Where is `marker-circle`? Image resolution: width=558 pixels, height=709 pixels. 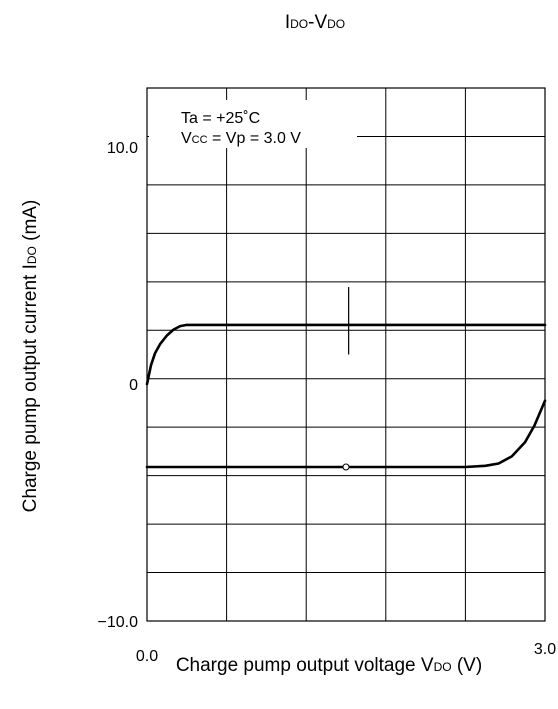
marker-circle is located at coordinates (346, 467).